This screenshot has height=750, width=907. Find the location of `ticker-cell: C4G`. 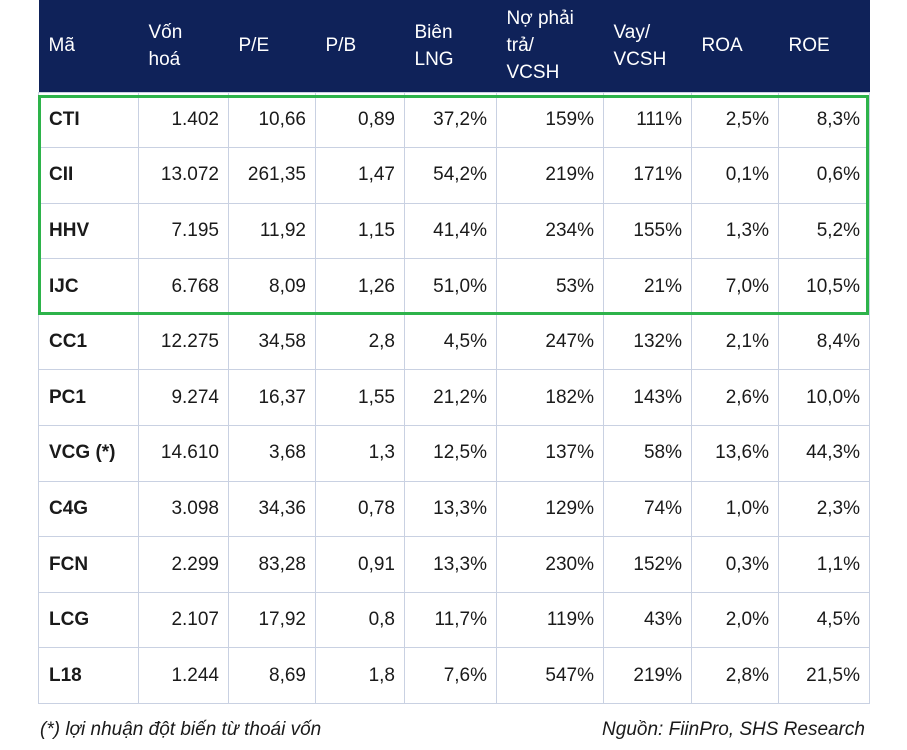

ticker-cell: C4G is located at coordinates (88, 509).